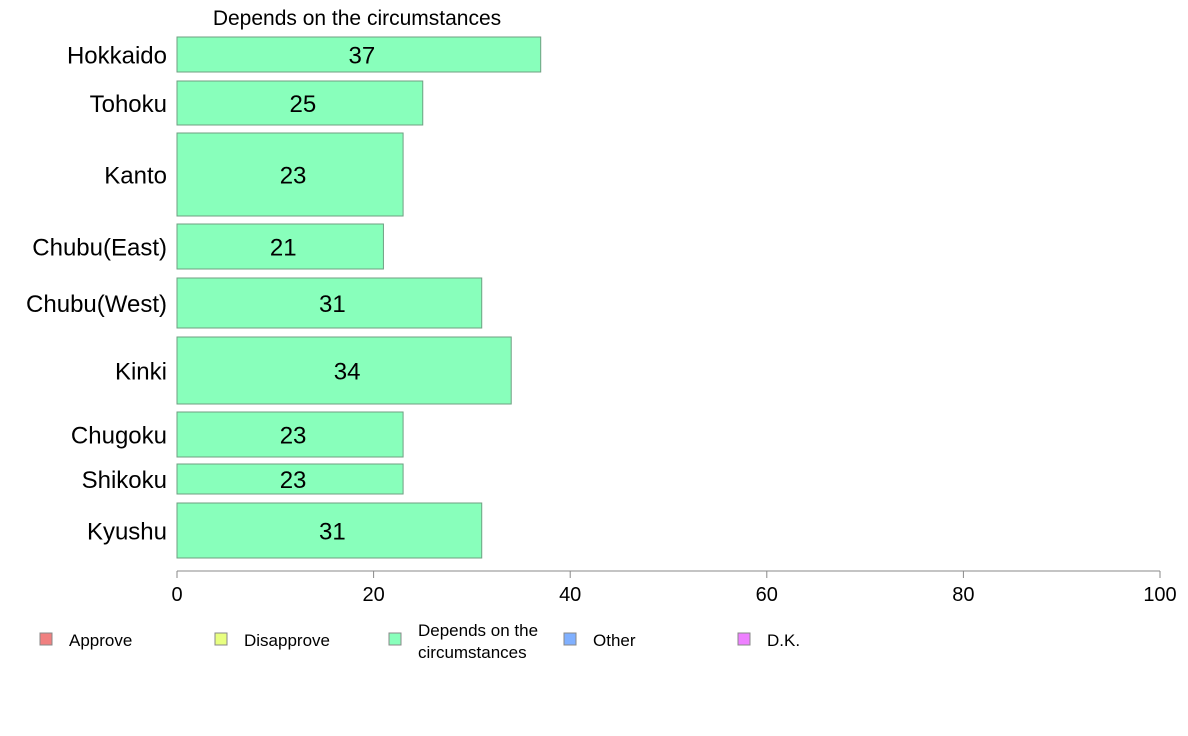 Image resolution: width=1188 pixels, height=736 pixels. Describe the element at coordinates (287, 640) in the screenshot. I see `legend-label-disapprove: Disapprove` at that location.